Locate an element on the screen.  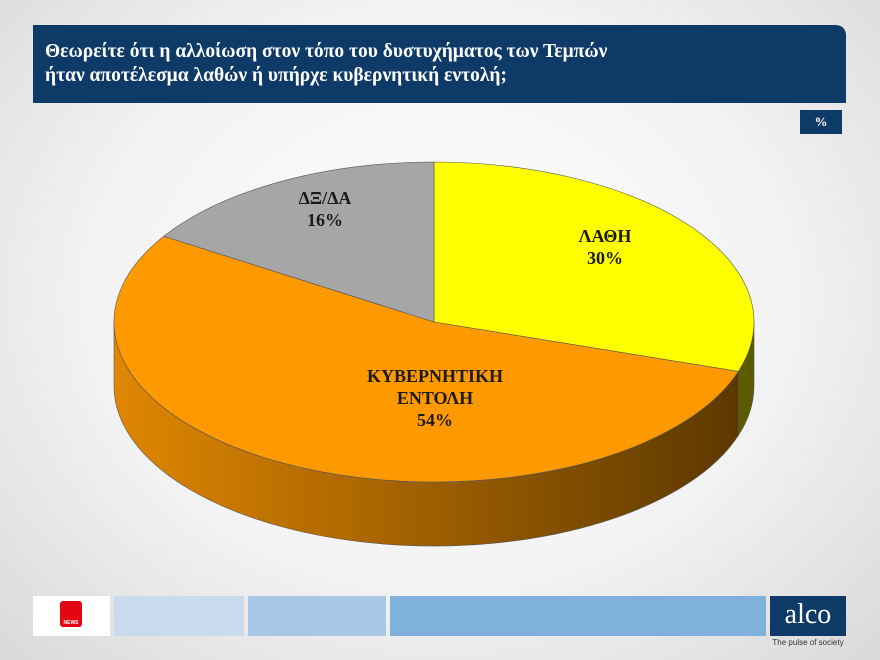
slice-label: ΚΥΒΕΡΝΗΤΙΚΗ ΕΝΤΟΛΗ 54% is located at coordinates (435, 398).